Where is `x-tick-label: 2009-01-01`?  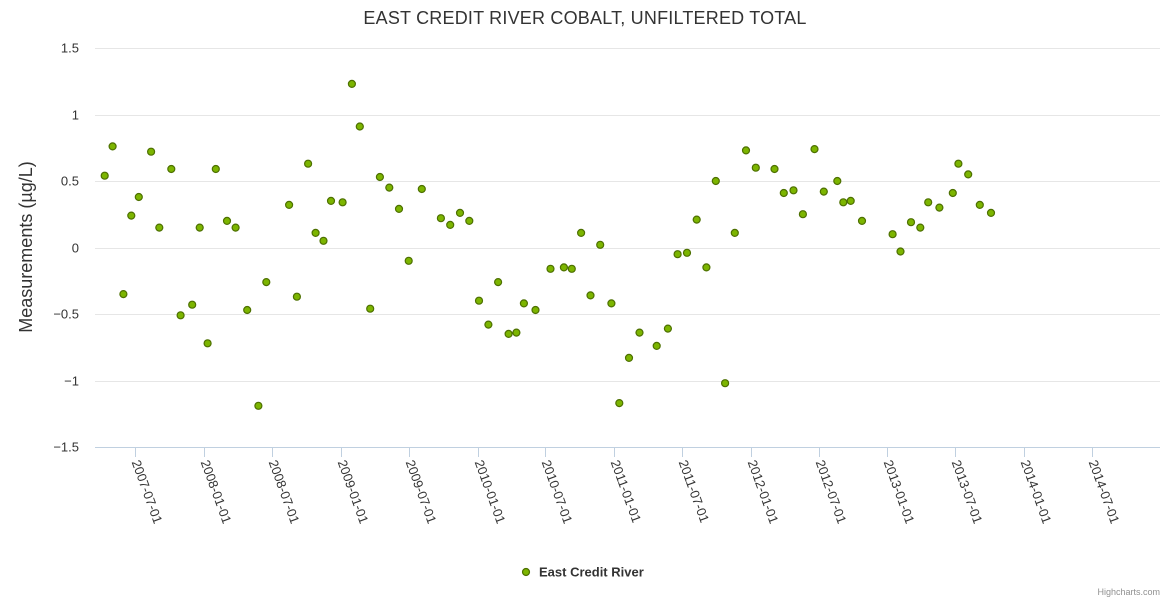
x-tick-label: 2009-01-01 is located at coordinates (353, 492).